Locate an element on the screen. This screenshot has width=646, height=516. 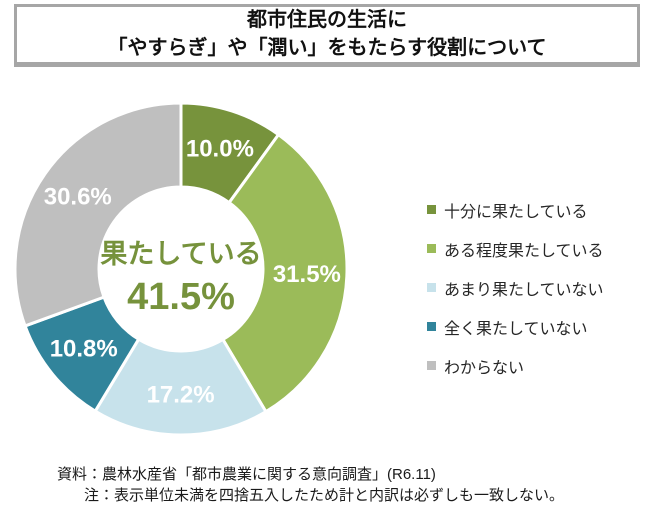
slice-label-3: 10.8% is located at coordinates (84, 349).